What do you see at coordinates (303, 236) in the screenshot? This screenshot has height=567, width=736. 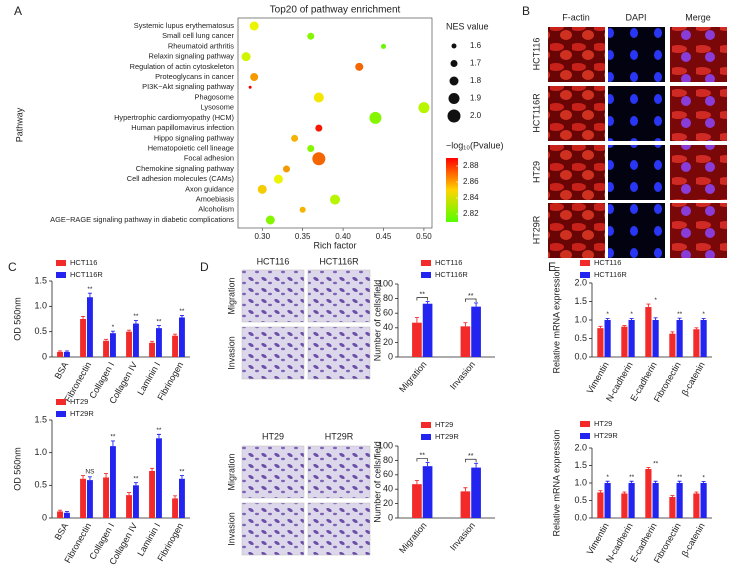 I see `x-tick-label: 0.35` at bounding box center [303, 236].